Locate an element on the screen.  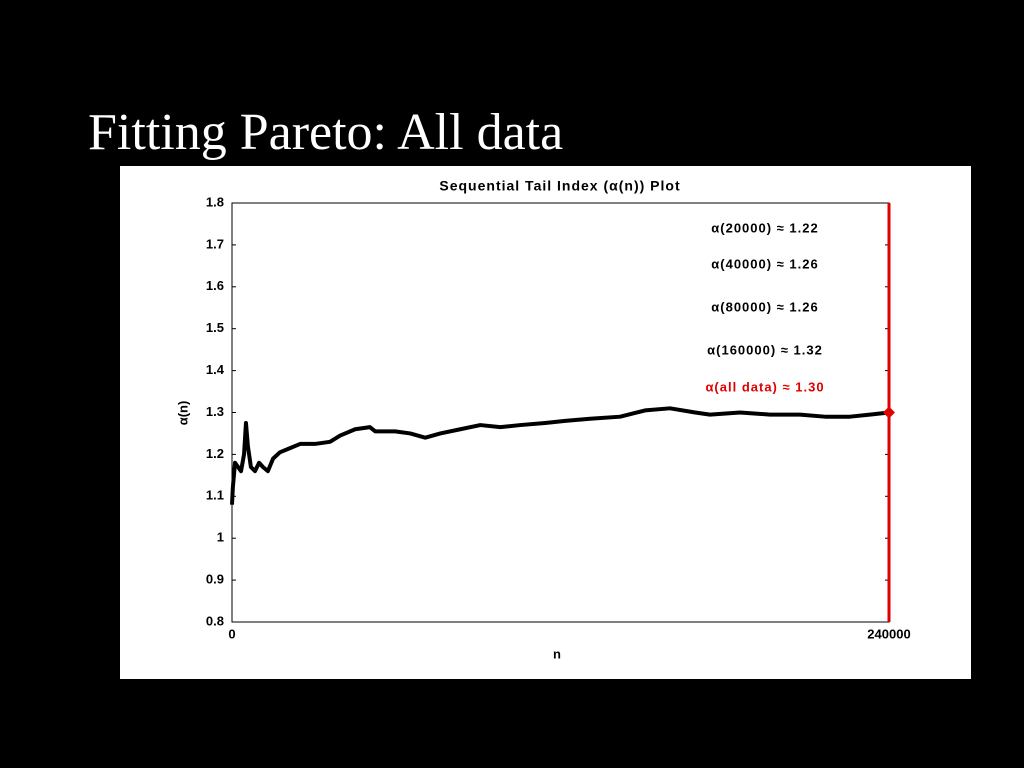
y-tick-label: 1.1 is located at coordinates (215, 495).